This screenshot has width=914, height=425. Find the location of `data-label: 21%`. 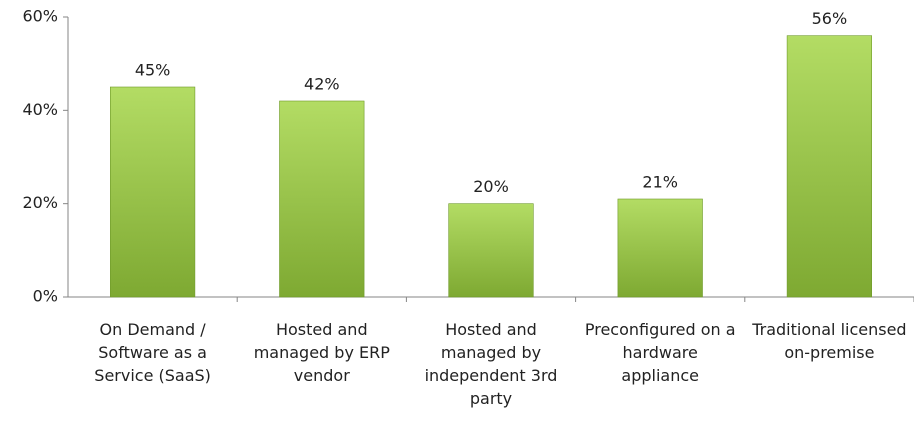

data-label: 21% is located at coordinates (660, 182).